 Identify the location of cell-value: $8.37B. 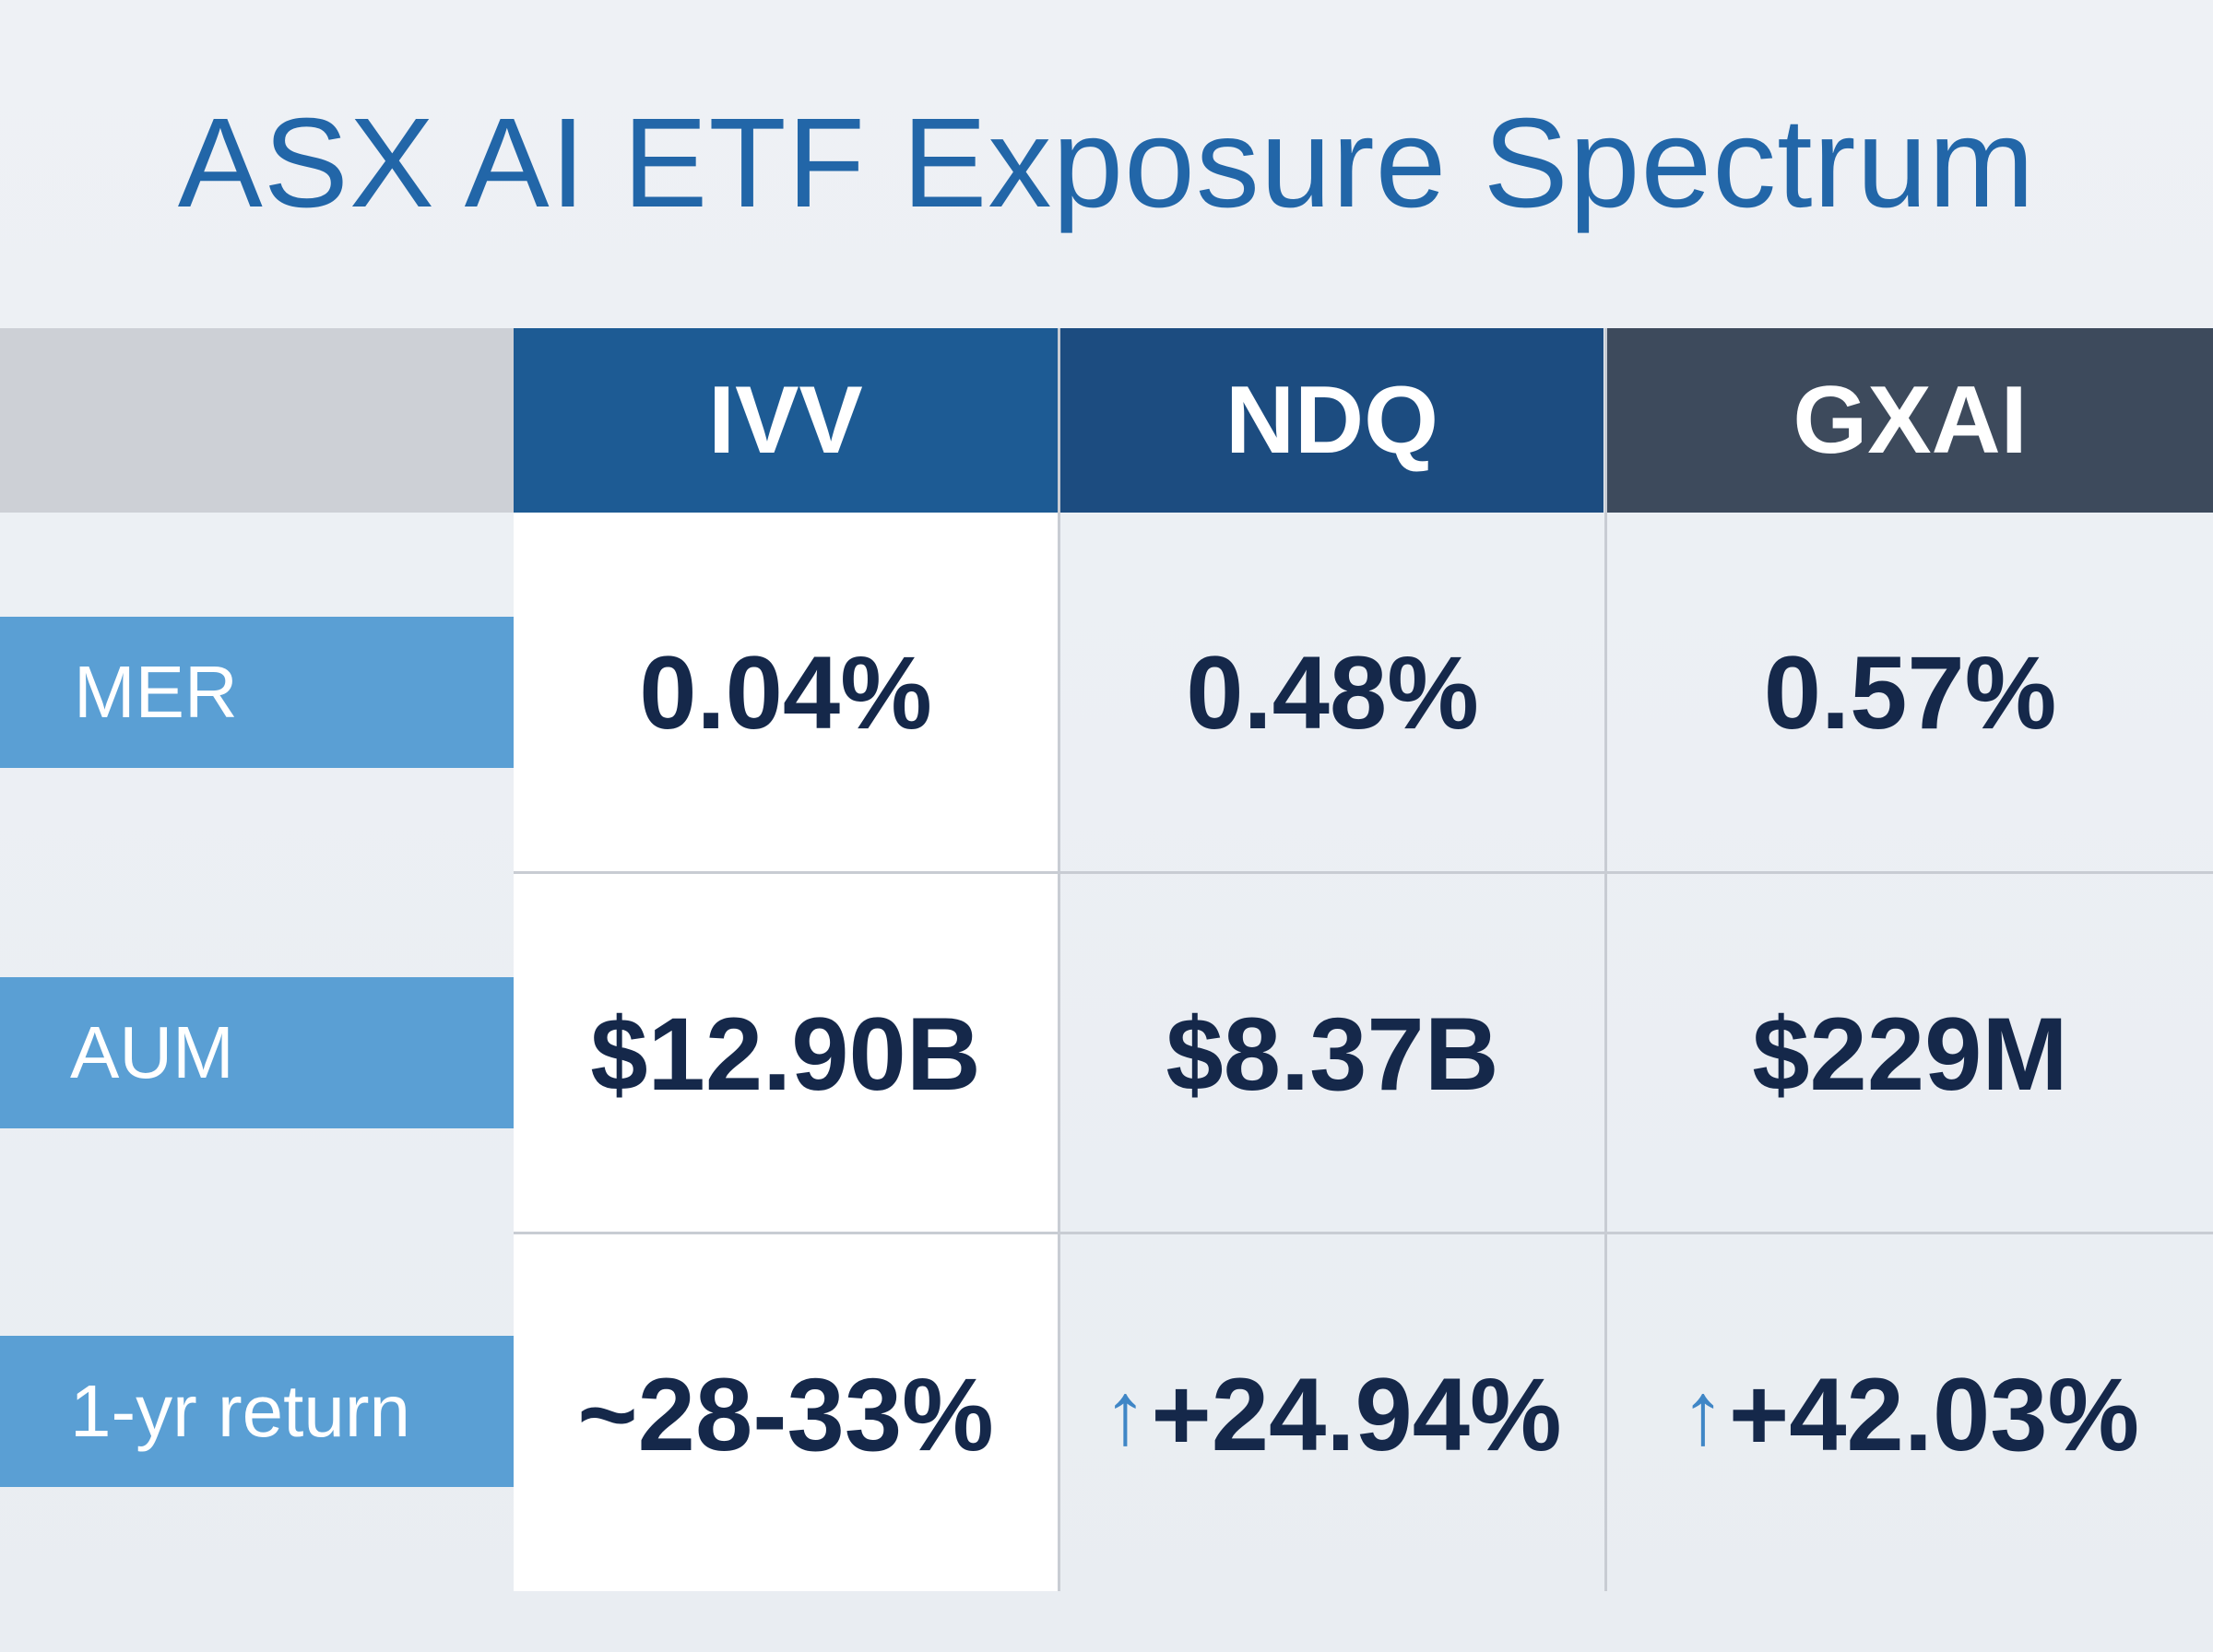
(1332, 1054).